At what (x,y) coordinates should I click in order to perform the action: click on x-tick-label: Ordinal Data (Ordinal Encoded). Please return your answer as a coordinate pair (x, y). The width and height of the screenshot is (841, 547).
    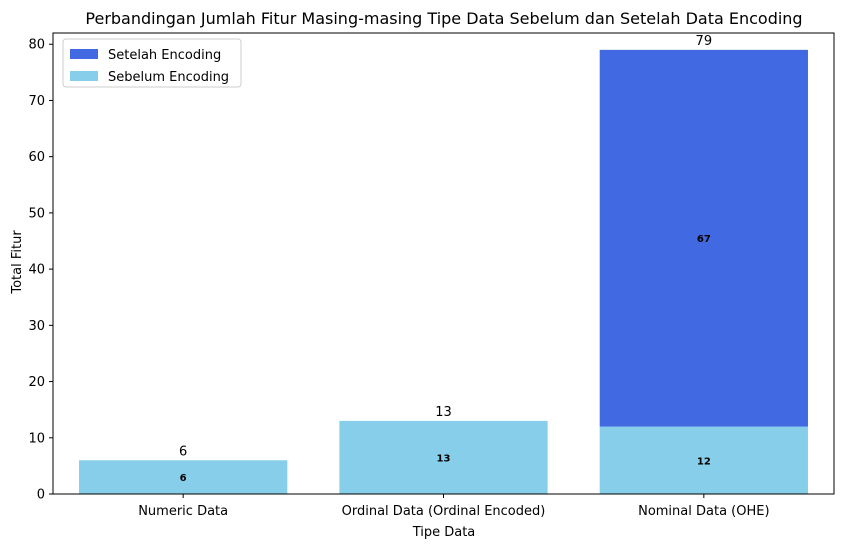
    Looking at the image, I should click on (444, 511).